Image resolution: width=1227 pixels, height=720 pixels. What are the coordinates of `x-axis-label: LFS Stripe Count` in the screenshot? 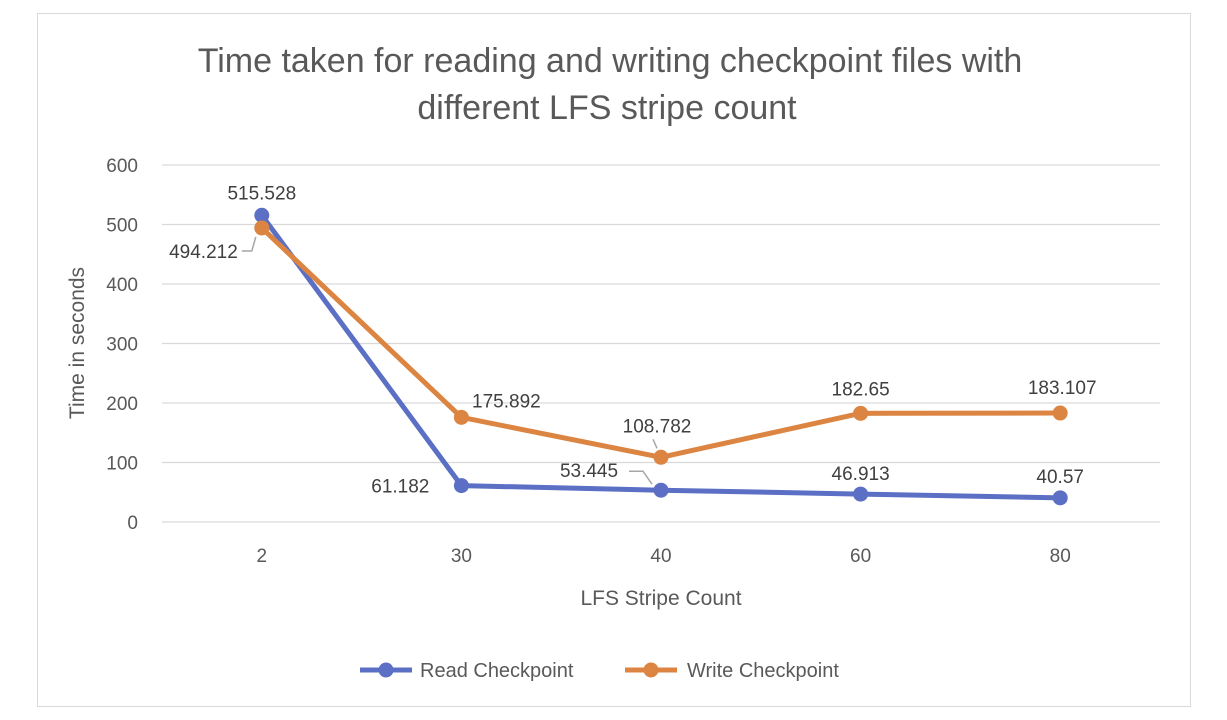 It's located at (660, 598).